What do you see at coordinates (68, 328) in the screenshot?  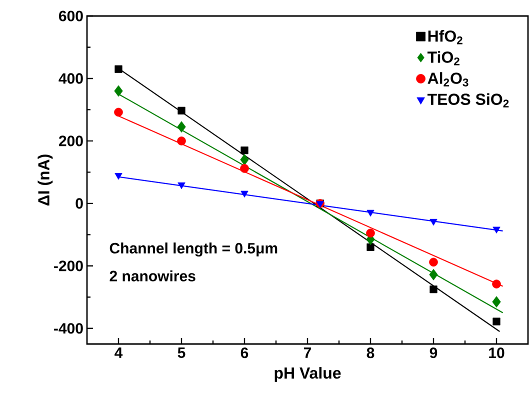 I see `y-tick-label: -400` at bounding box center [68, 328].